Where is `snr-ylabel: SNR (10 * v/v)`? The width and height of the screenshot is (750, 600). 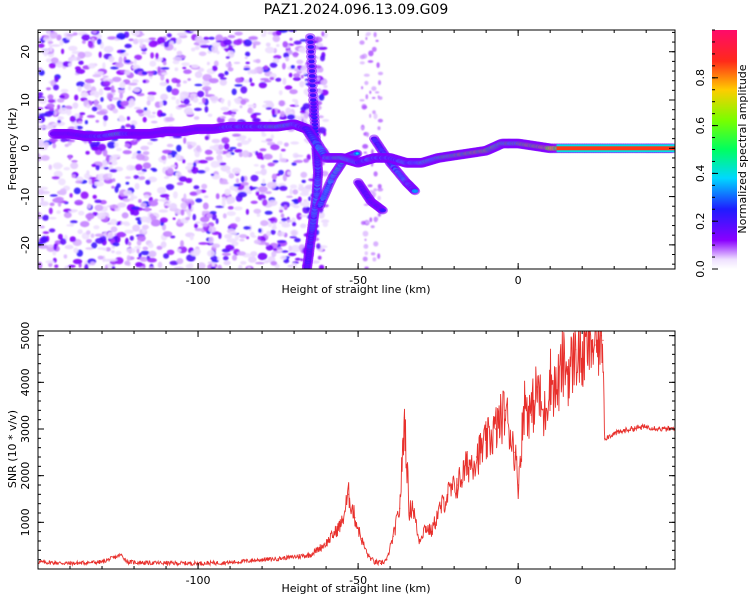
snr-ylabel: SNR (10 * v/v) is located at coordinates (12, 449).